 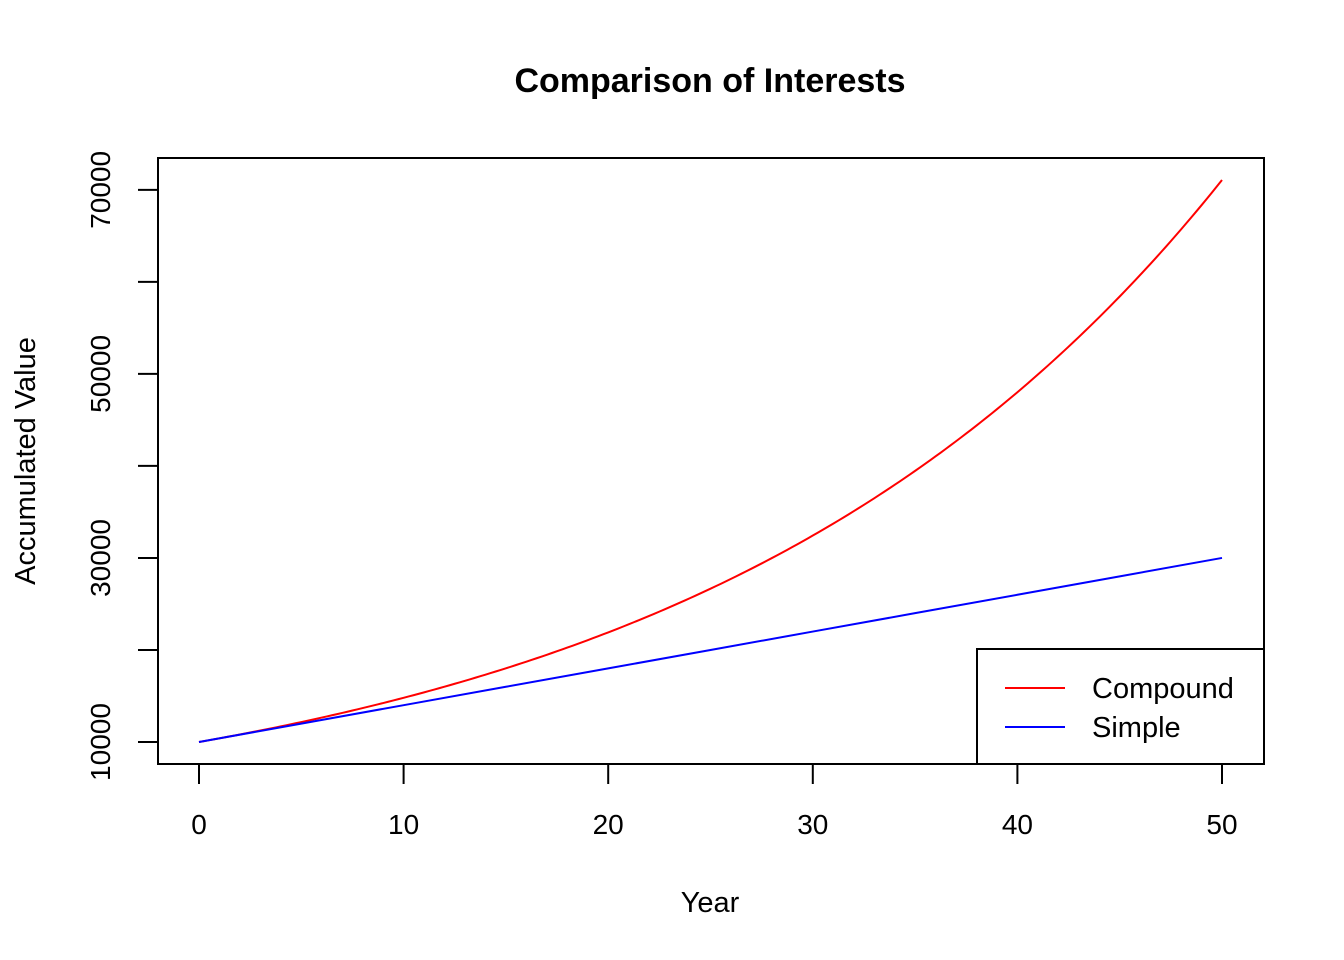 I want to click on legend: Compound Simple, so click(x=1120, y=706).